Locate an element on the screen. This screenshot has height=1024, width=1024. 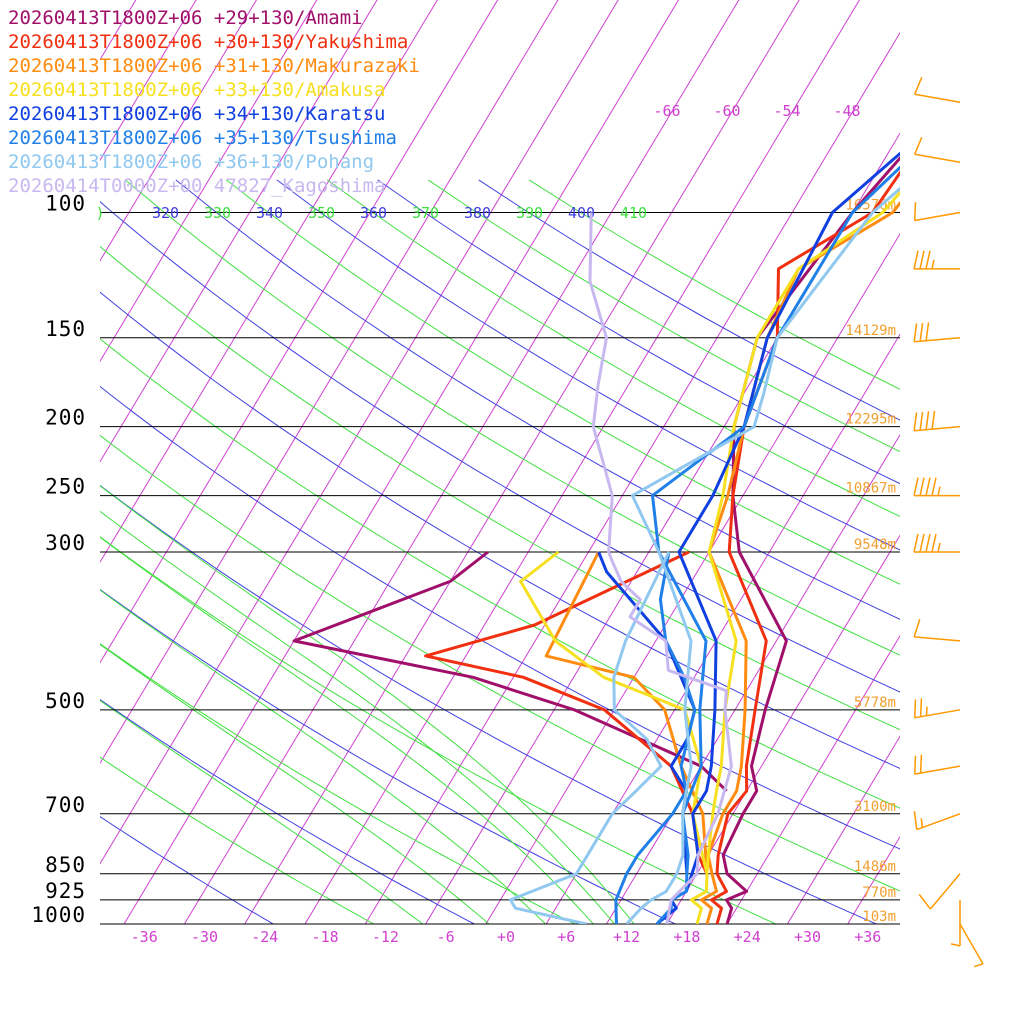
pressure-tick-label: 100 is located at coordinates (65, 204).